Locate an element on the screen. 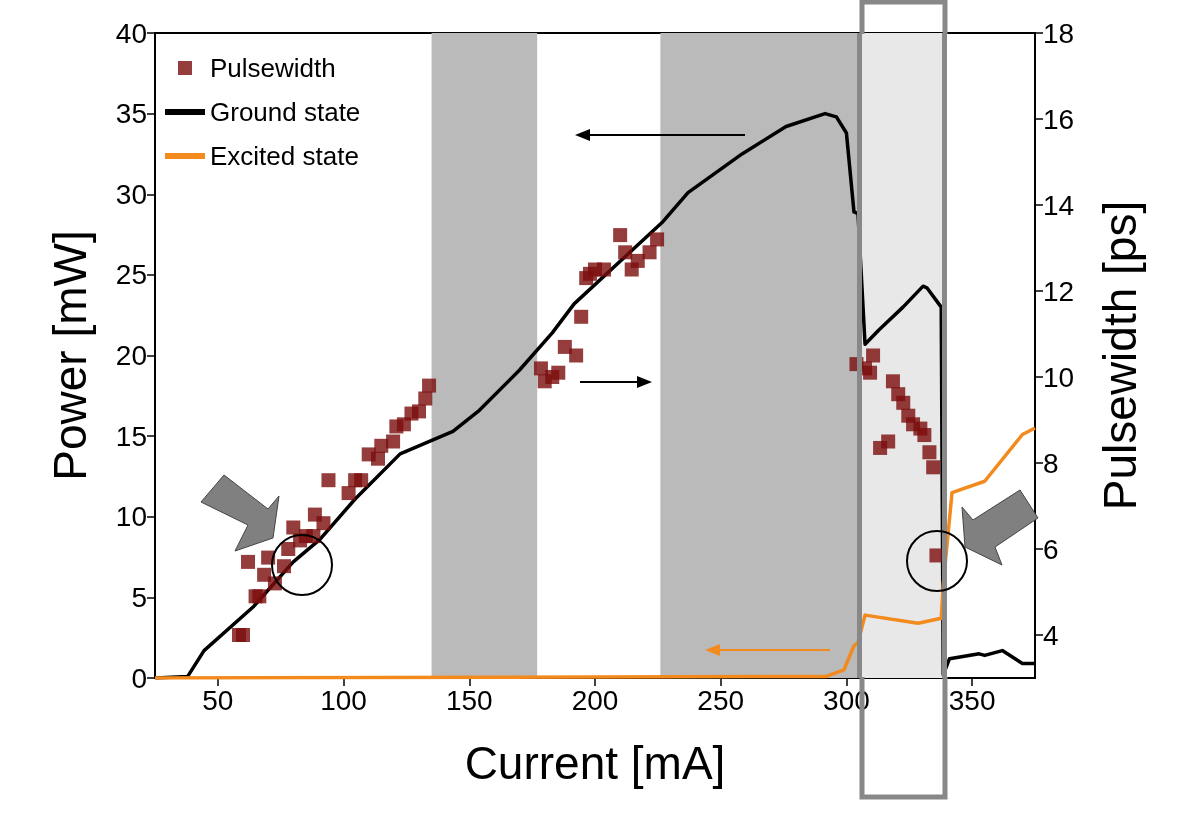  x-tick-label: 50 is located at coordinates (218, 700).